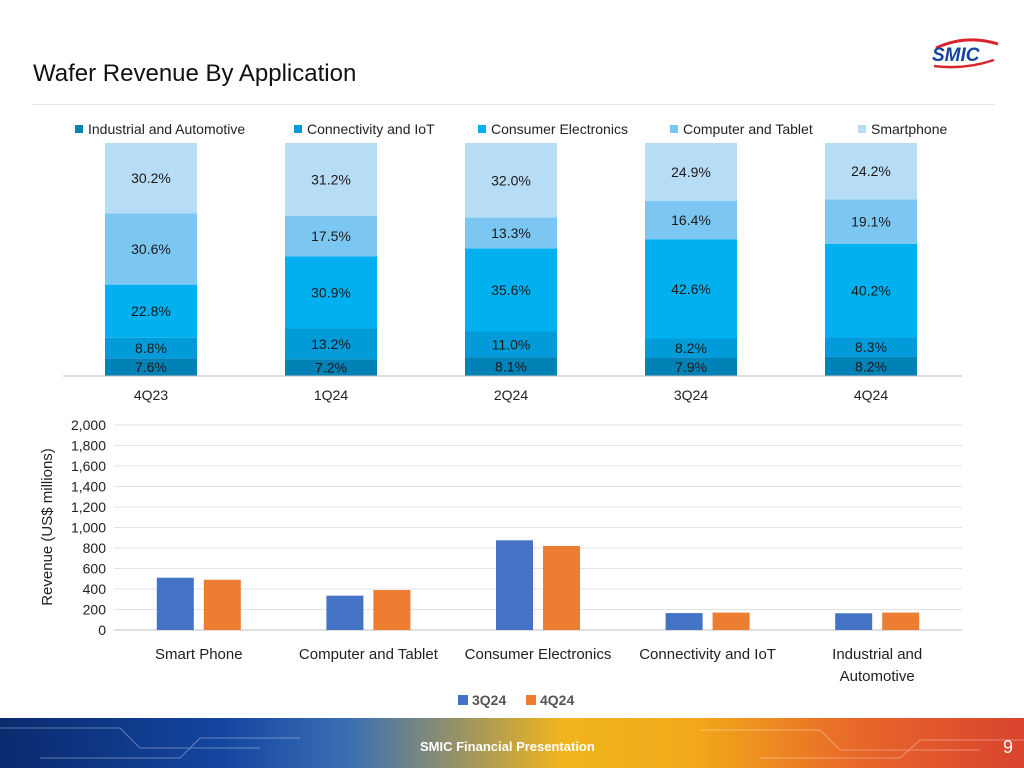 The image size is (1024, 768). What do you see at coordinates (166, 129) in the screenshot?
I see `legend-label-0: Industrial and Automotive` at bounding box center [166, 129].